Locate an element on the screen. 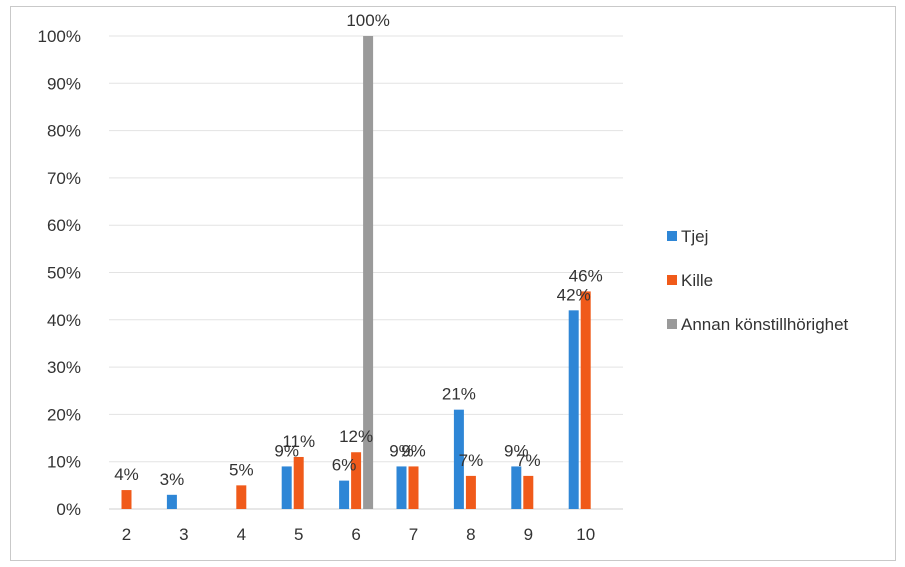 Image resolution: width=905 pixels, height=567 pixels. x-tick-label: 7 is located at coordinates (413, 534).